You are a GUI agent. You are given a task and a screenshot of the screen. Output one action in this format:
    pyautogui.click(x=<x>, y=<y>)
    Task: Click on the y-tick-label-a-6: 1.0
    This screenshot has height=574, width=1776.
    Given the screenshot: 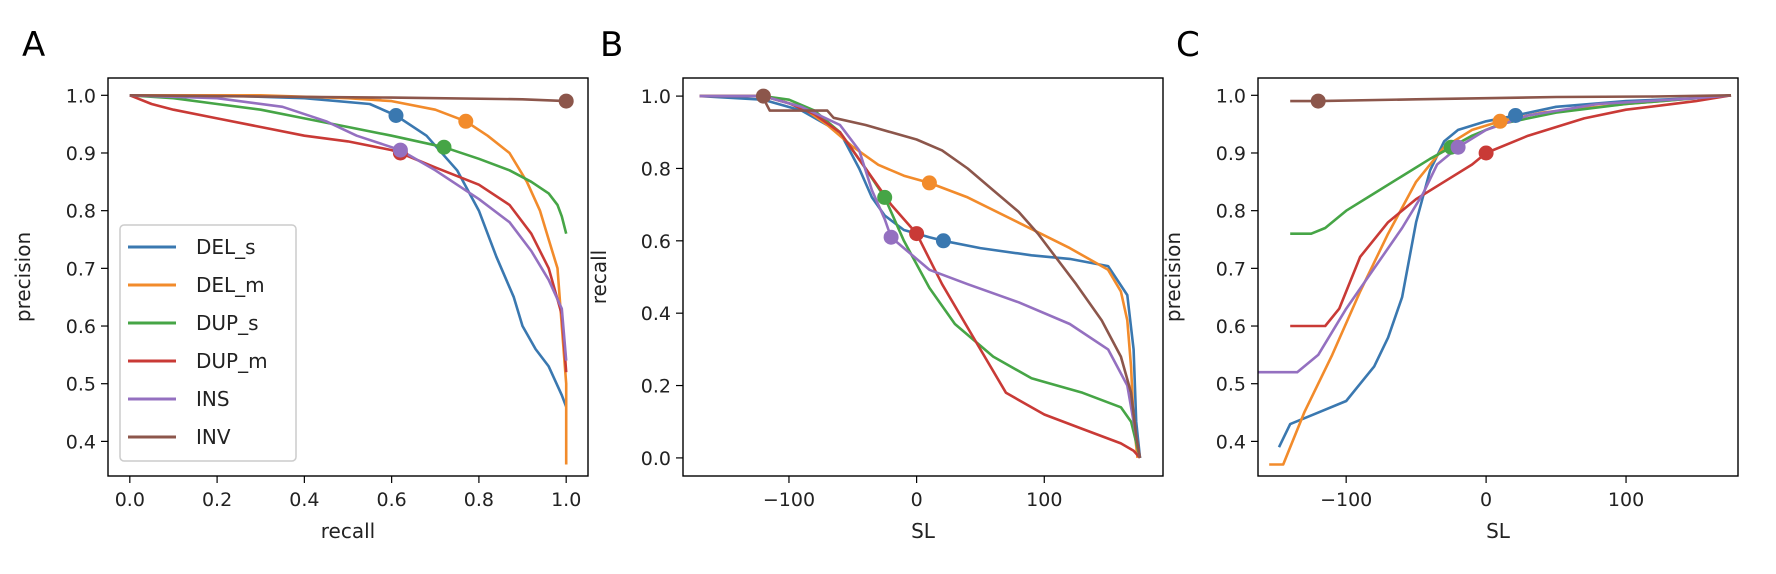 What is the action you would take?
    pyautogui.click(x=81, y=96)
    